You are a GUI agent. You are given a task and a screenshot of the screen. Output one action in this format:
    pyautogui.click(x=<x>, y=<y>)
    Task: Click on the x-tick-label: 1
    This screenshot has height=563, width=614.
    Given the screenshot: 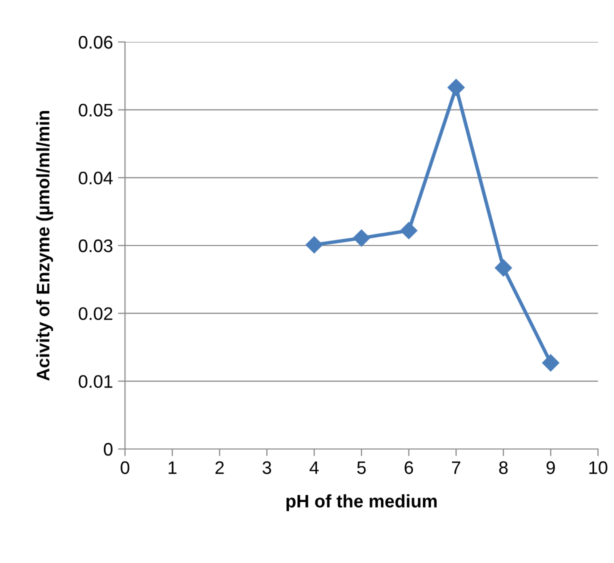 What is the action you would take?
    pyautogui.click(x=172, y=467)
    